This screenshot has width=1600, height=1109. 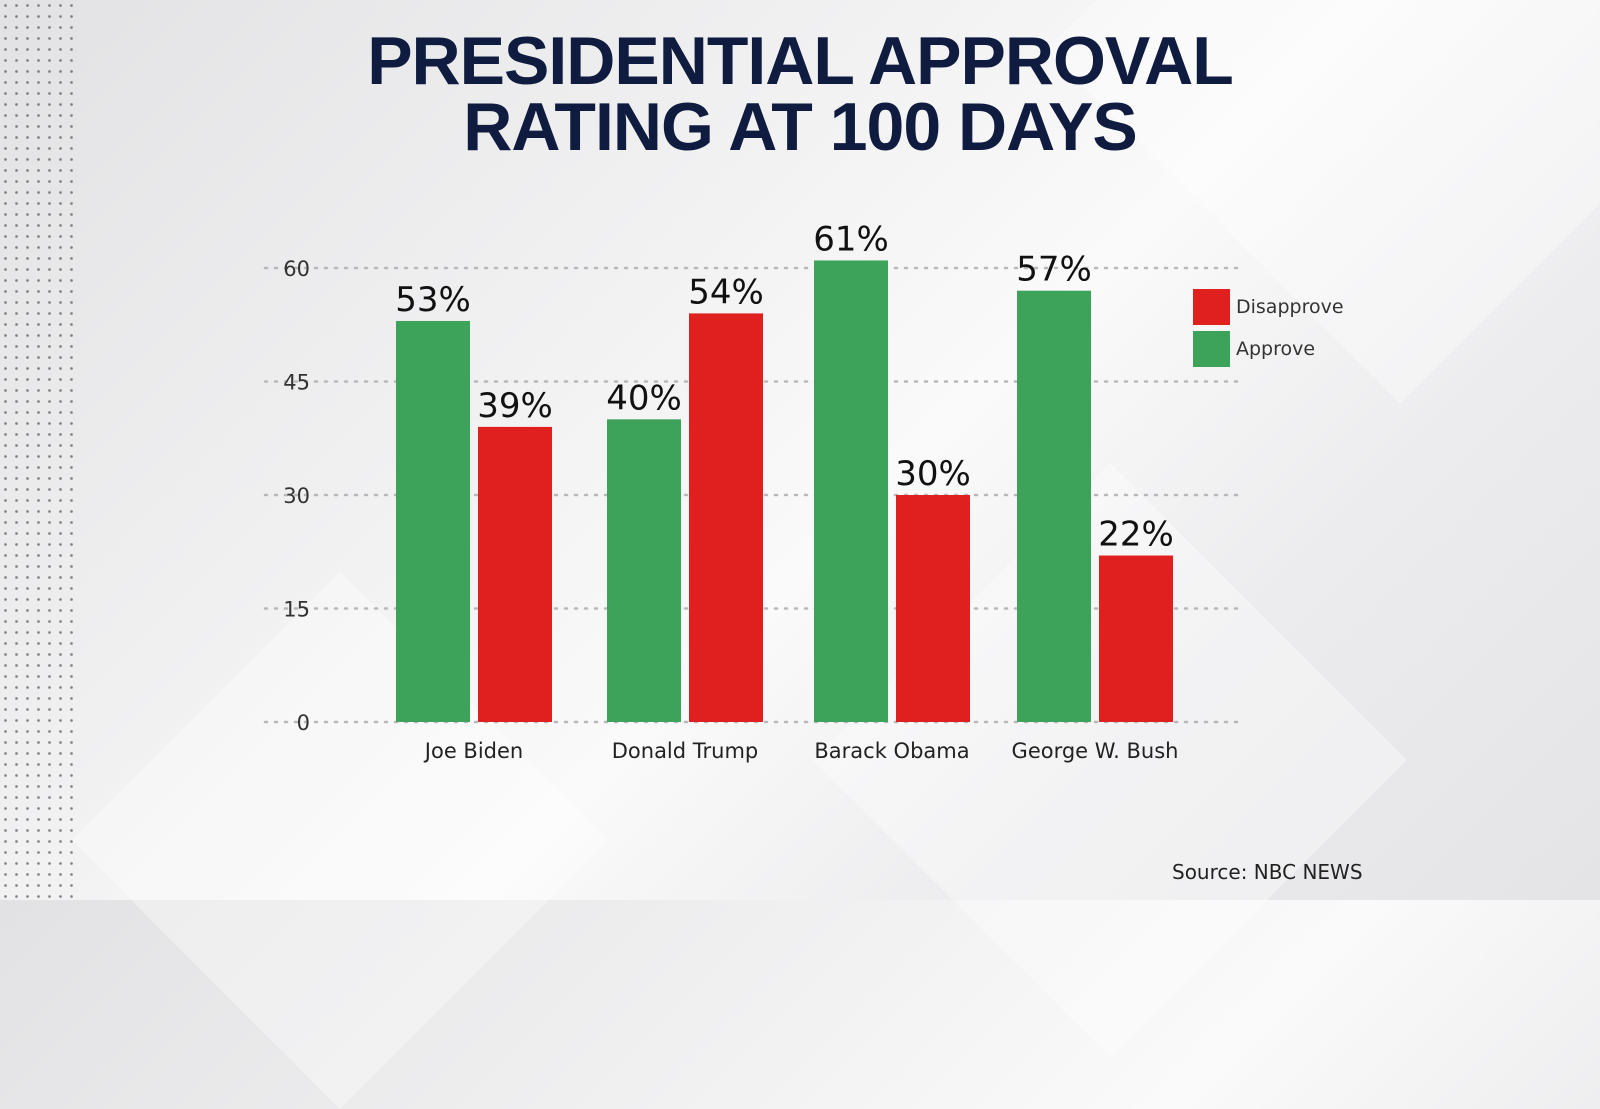 What do you see at coordinates (1211, 349) in the screenshot?
I see `legend-swatch-approve` at bounding box center [1211, 349].